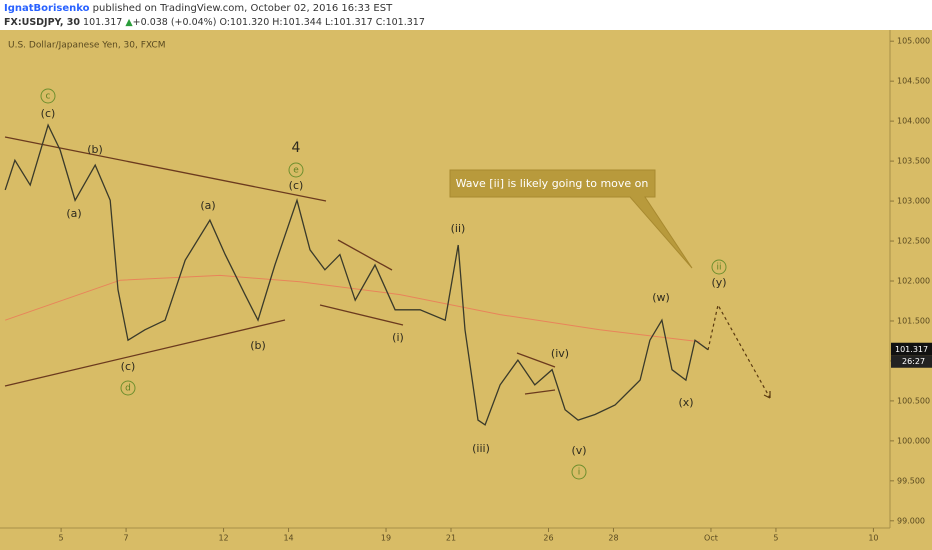  What do you see at coordinates (613, 538) in the screenshot?
I see `x-tick-label: 28` at bounding box center [613, 538].